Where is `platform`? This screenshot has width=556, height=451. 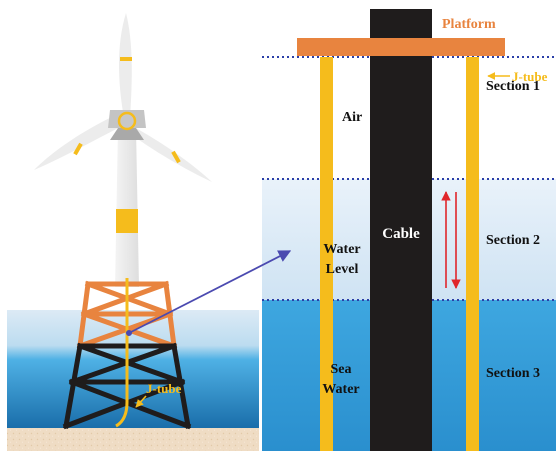
platform is located at coordinates (401, 47).